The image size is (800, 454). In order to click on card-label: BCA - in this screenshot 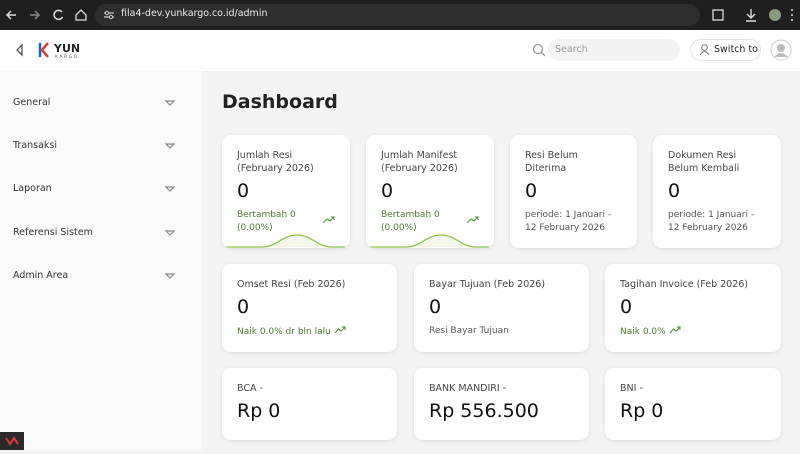, I will do `click(250, 388)`.